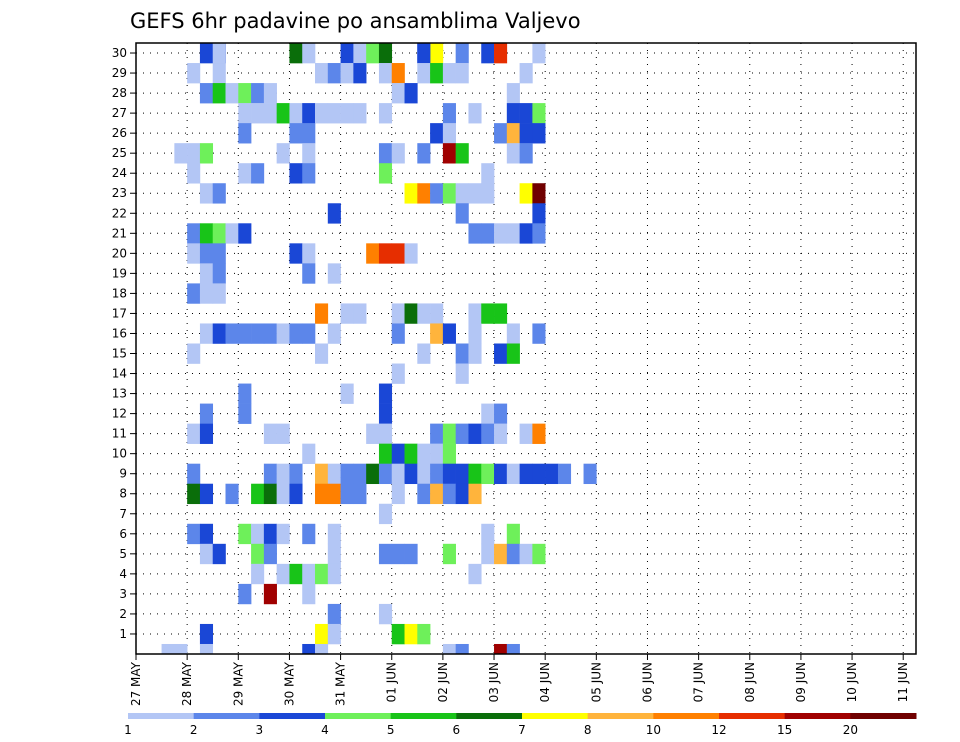 This screenshot has width=960, height=742. I want to click on y-tick-label: 25, so click(119, 153).